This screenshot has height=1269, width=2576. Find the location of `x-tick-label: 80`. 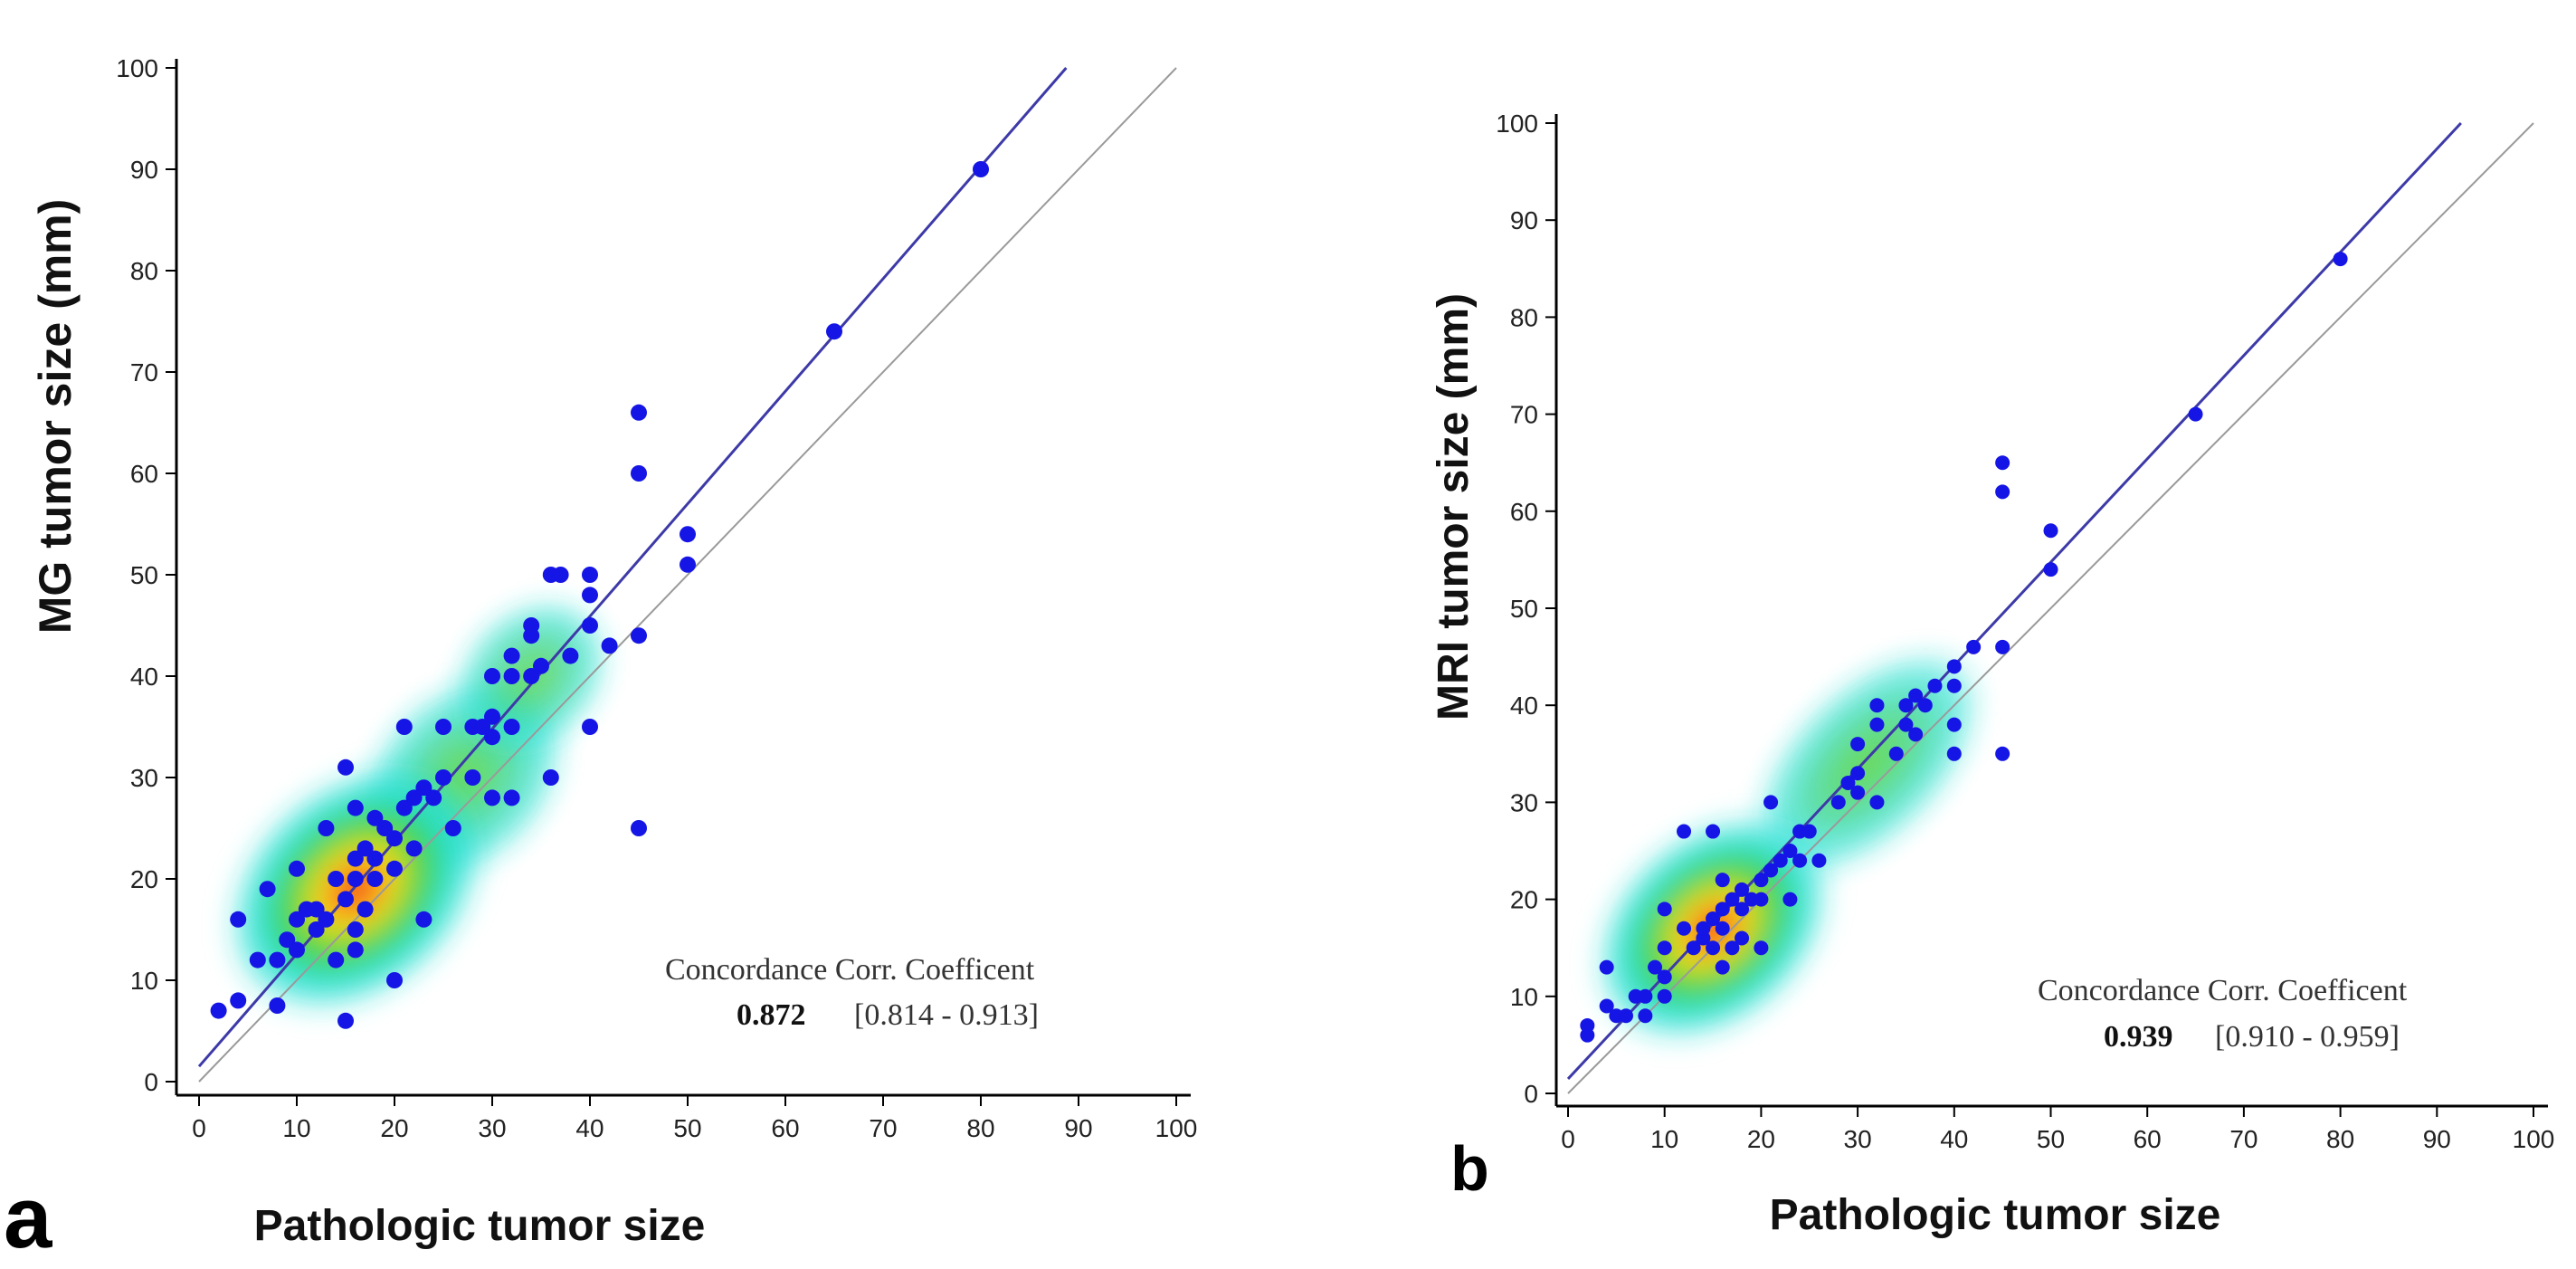

x-tick-label: 80 is located at coordinates (2340, 1139).